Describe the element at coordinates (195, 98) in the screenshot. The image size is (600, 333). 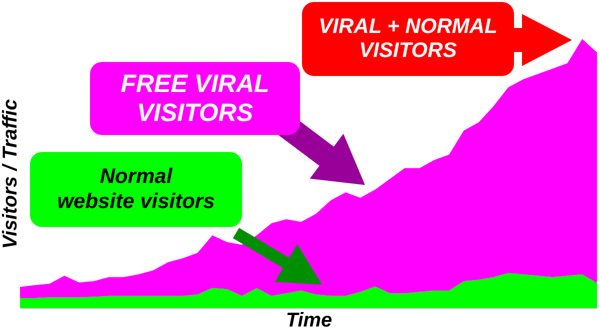
I see `annotation: FREE VIRAL VISITORS` at that location.